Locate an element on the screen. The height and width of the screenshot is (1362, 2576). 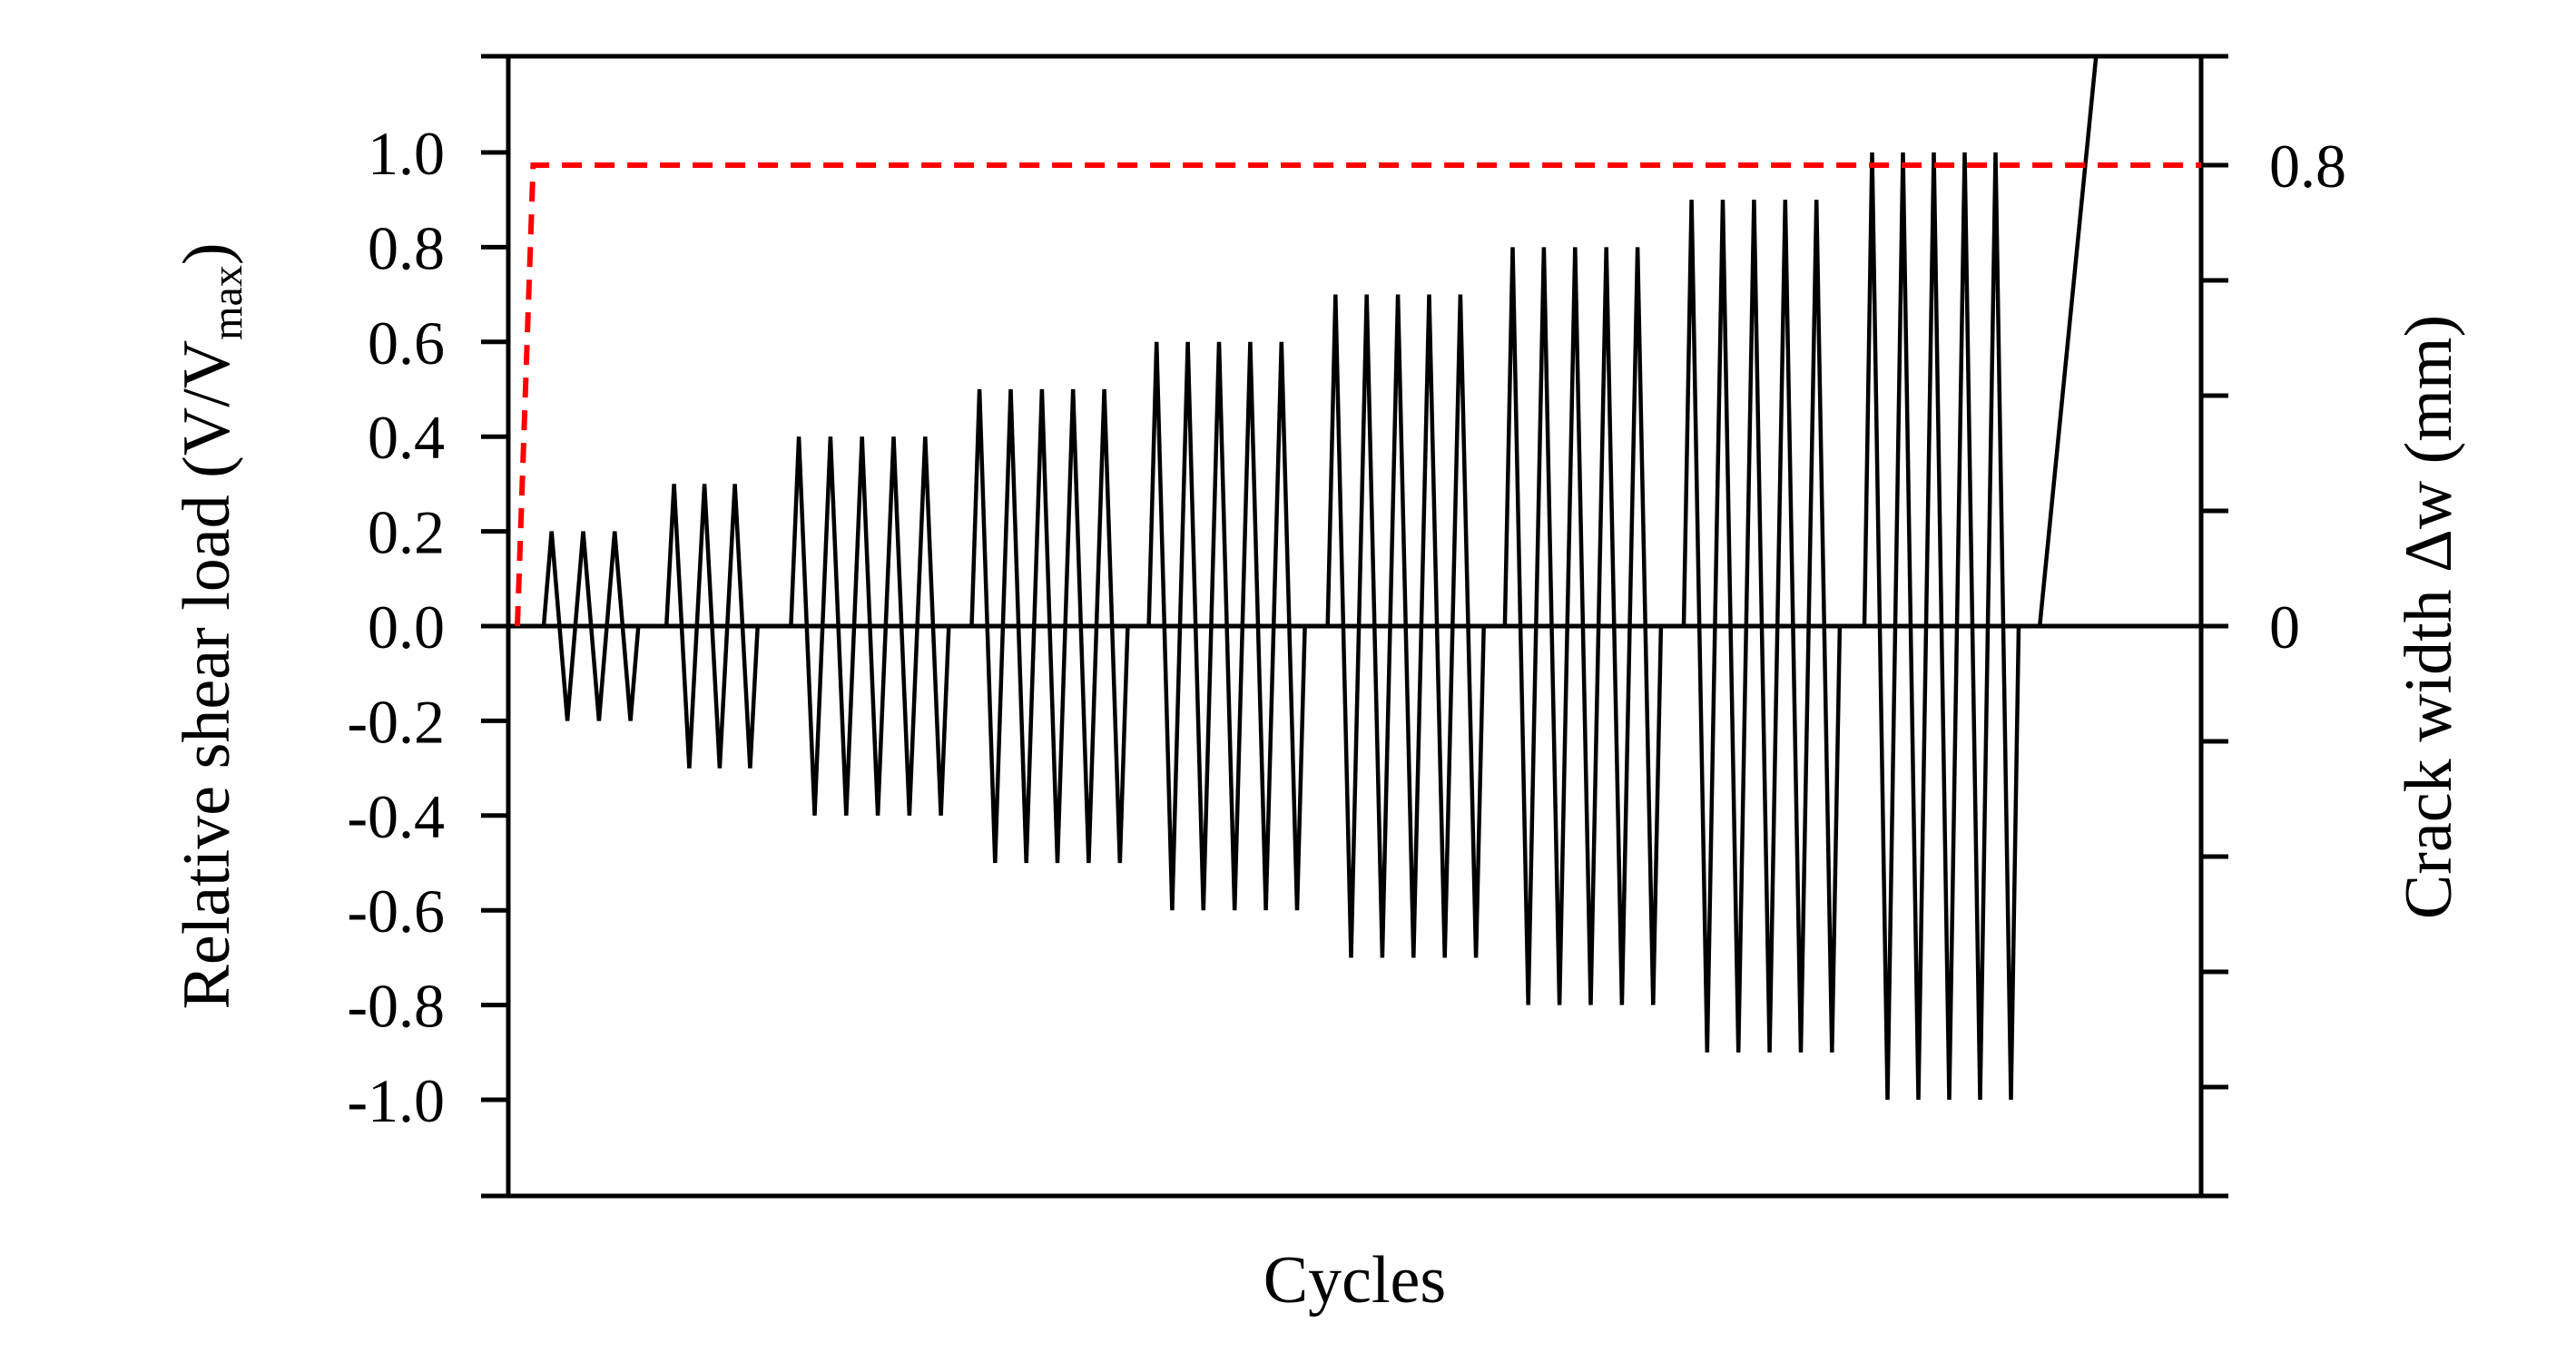
y-axis-right-title: Crack width Δw (mm) is located at coordinates (2429, 617).